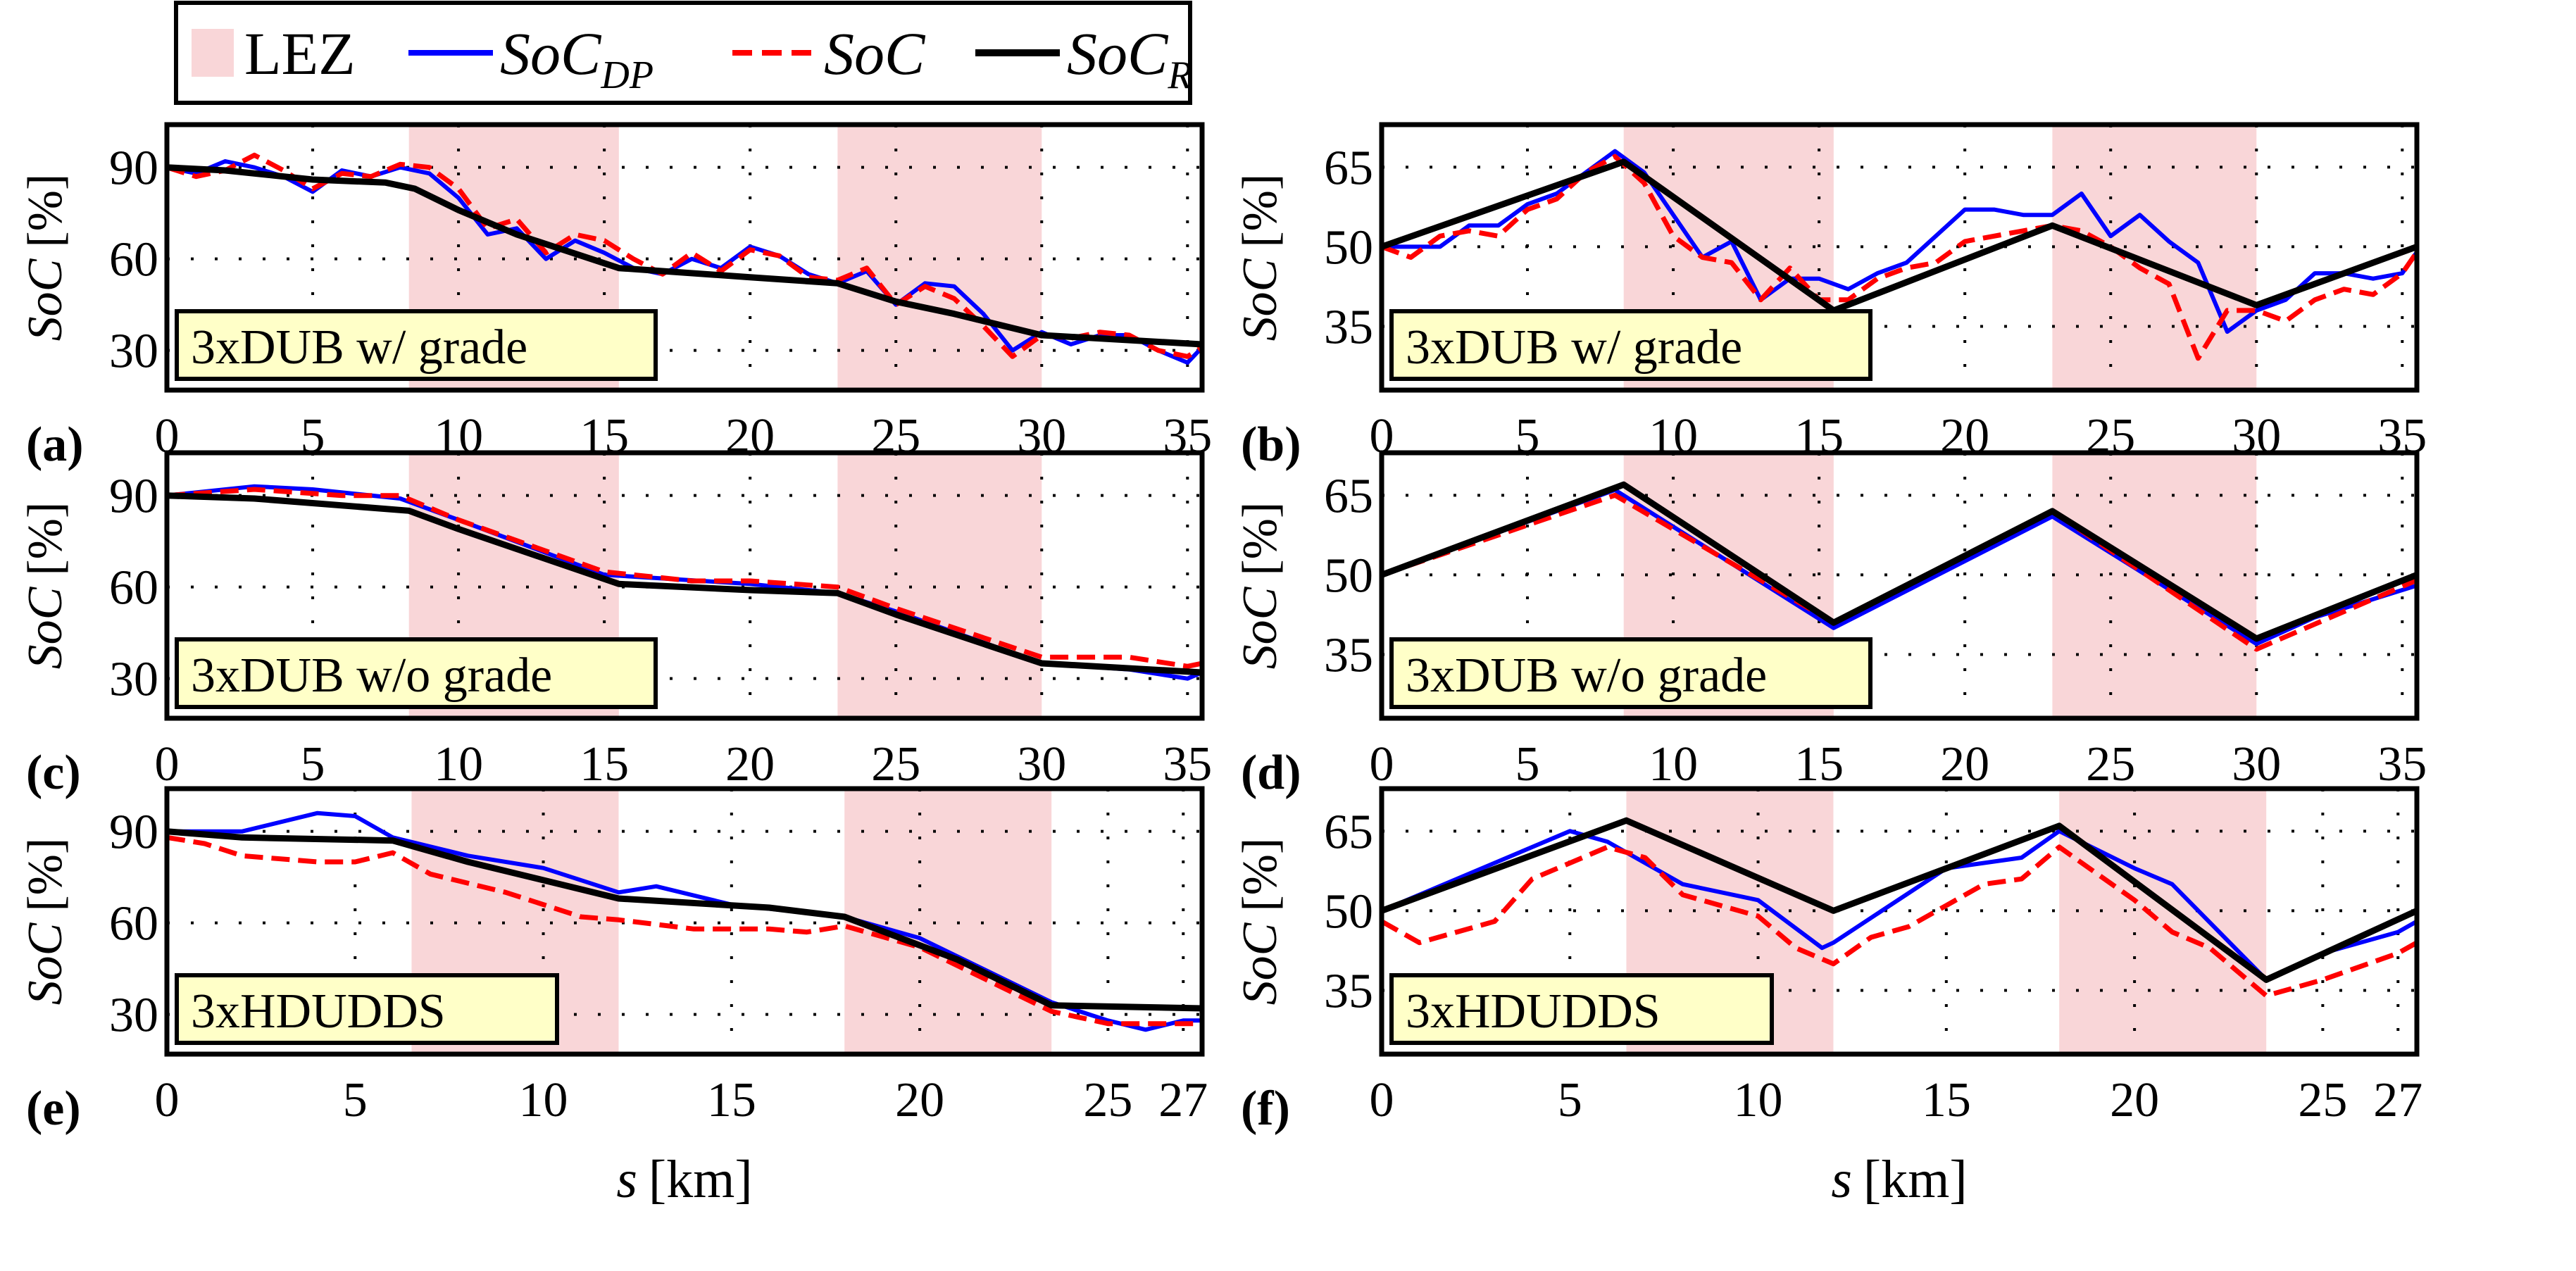  What do you see at coordinates (1179, 75) in the screenshot?
I see `legend-label-subscript: R` at bounding box center [1179, 75].